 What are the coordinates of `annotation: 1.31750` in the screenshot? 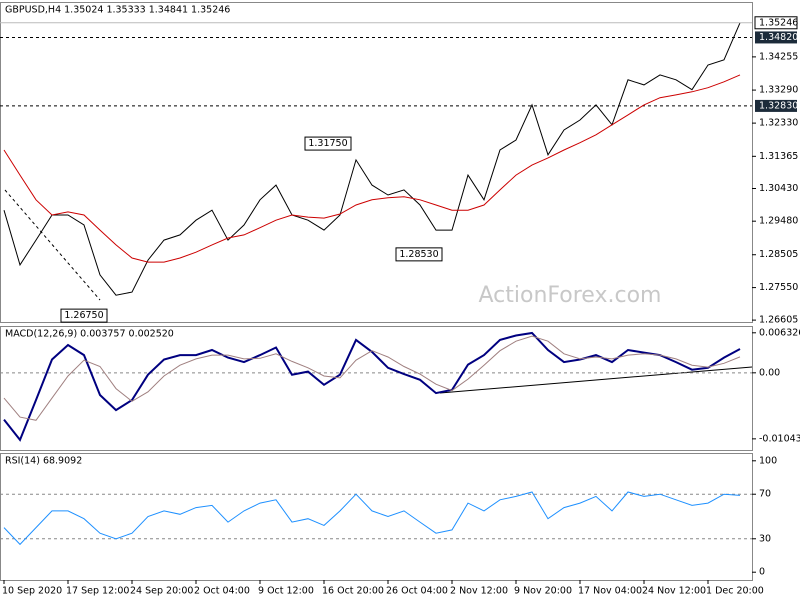 It's located at (327, 143).